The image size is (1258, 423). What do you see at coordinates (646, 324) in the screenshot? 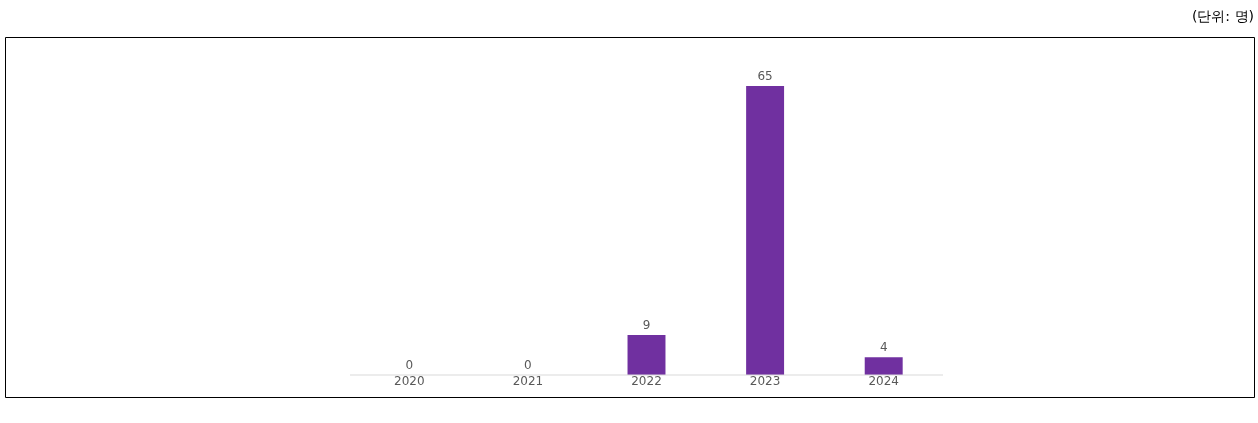
I see `data-label: 9` at bounding box center [646, 324].